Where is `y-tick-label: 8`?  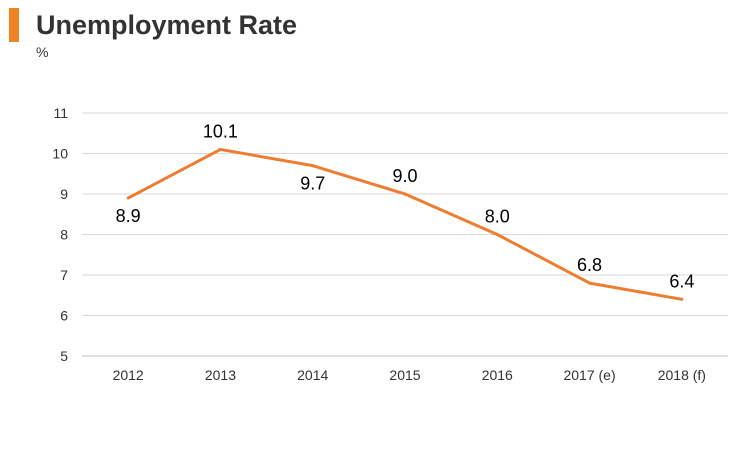 y-tick-label: 8 is located at coordinates (64, 235).